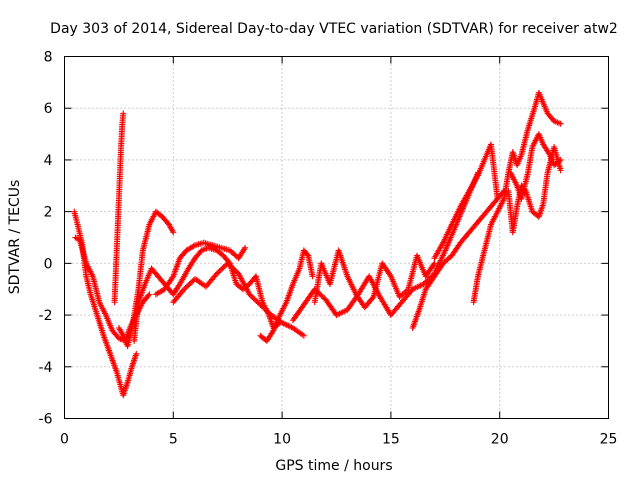 The height and width of the screenshot is (480, 640). Describe the element at coordinates (48, 109) in the screenshot. I see `y-tick-label: 6` at that location.